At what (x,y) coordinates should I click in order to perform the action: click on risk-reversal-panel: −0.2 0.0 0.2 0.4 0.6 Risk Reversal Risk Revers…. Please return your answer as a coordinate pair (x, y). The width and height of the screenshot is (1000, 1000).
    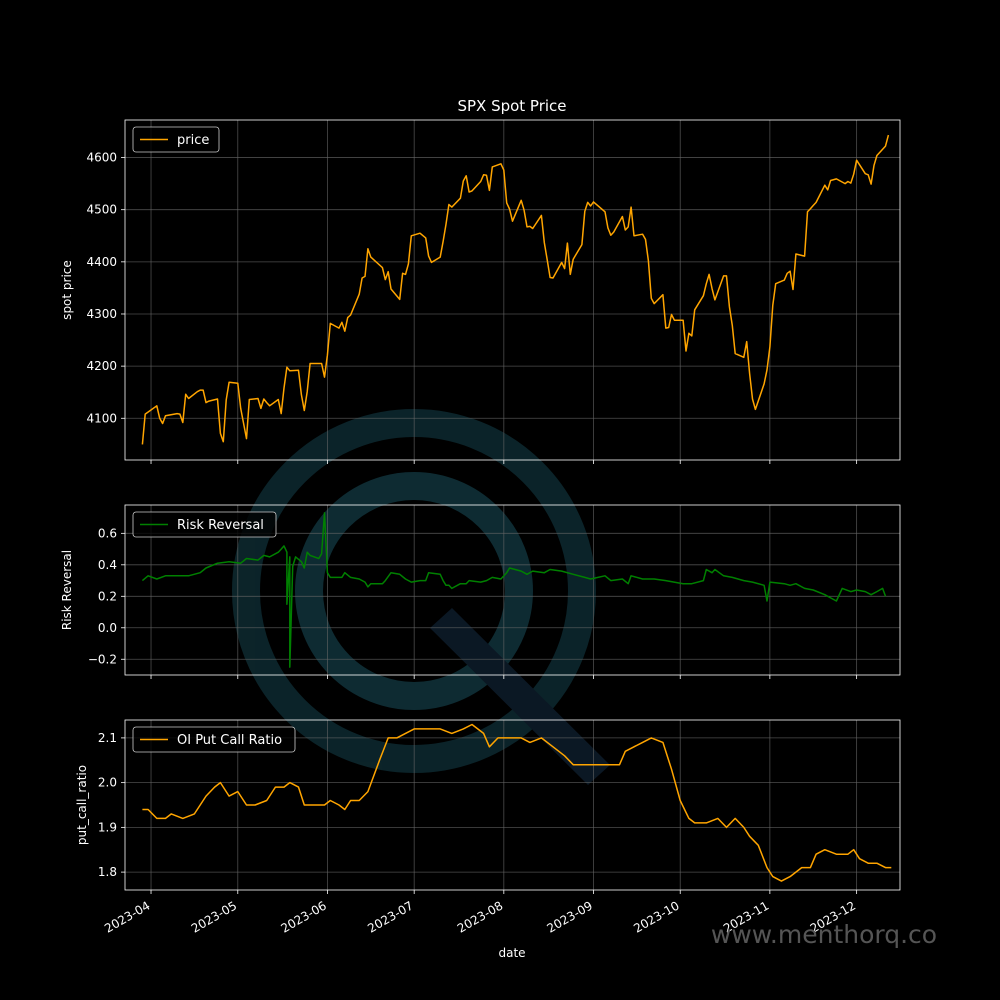
    Looking at the image, I should click on (480, 591).